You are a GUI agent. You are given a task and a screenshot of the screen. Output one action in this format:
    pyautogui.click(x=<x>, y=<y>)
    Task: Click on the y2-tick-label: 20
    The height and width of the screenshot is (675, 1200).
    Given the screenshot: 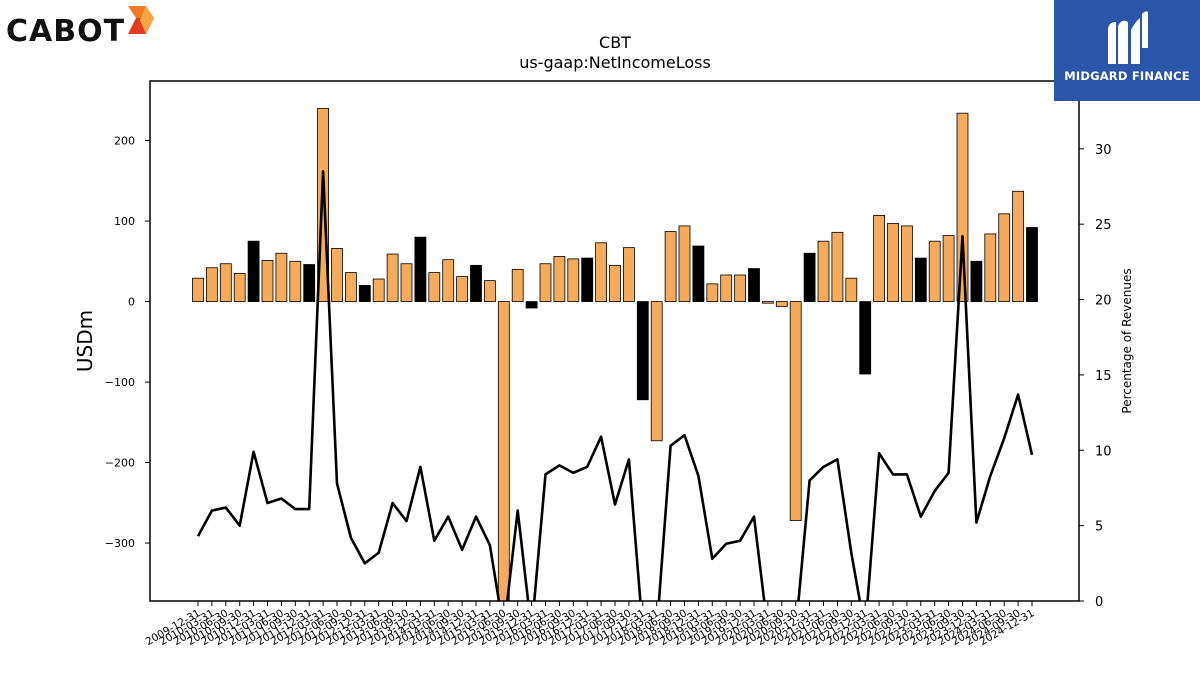 What is the action you would take?
    pyautogui.click(x=1103, y=301)
    